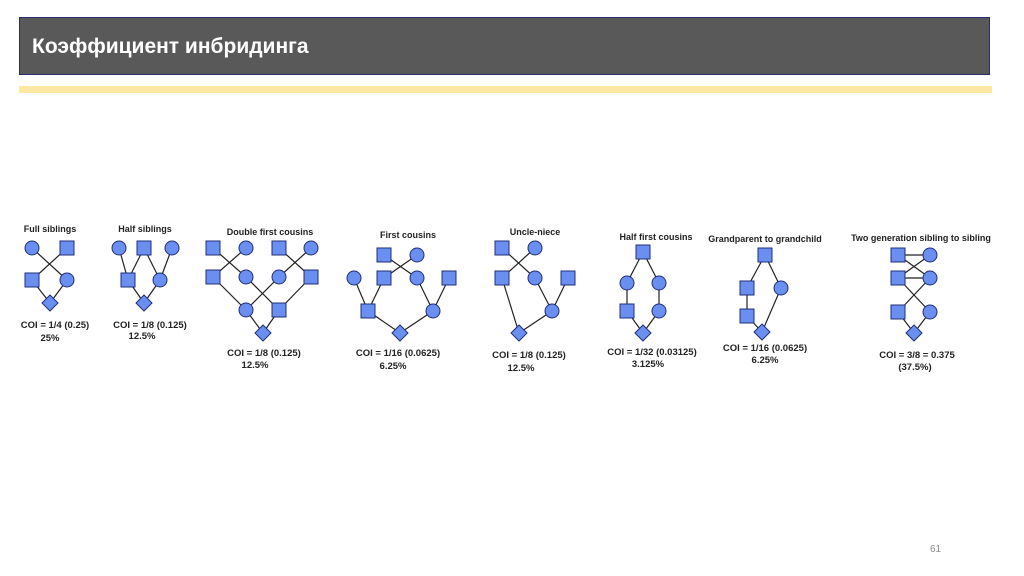 The image size is (1024, 576). Describe the element at coordinates (914, 367) in the screenshot. I see `coi-percent: (37.5%)` at that location.